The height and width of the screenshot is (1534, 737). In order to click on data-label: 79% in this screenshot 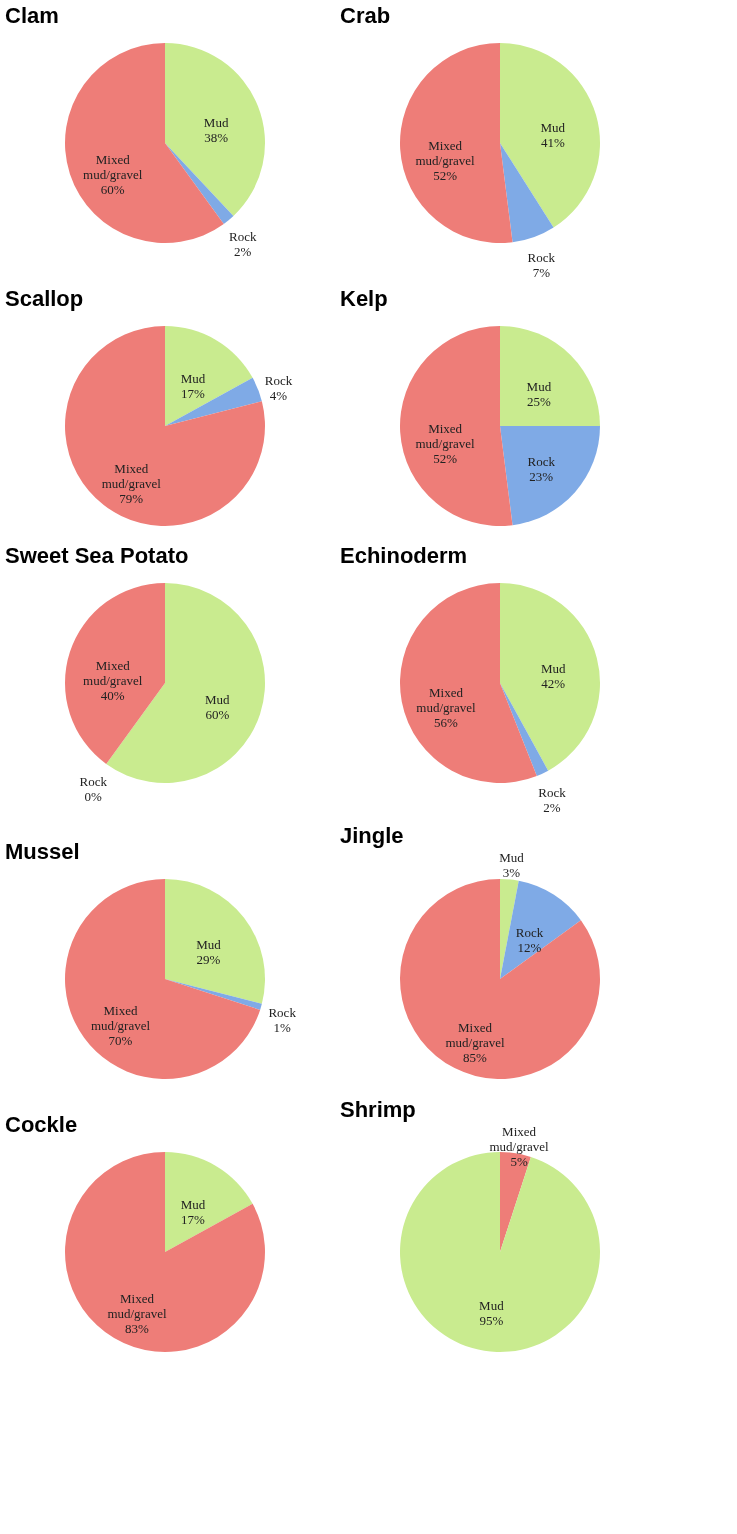, I will do `click(131, 499)`.